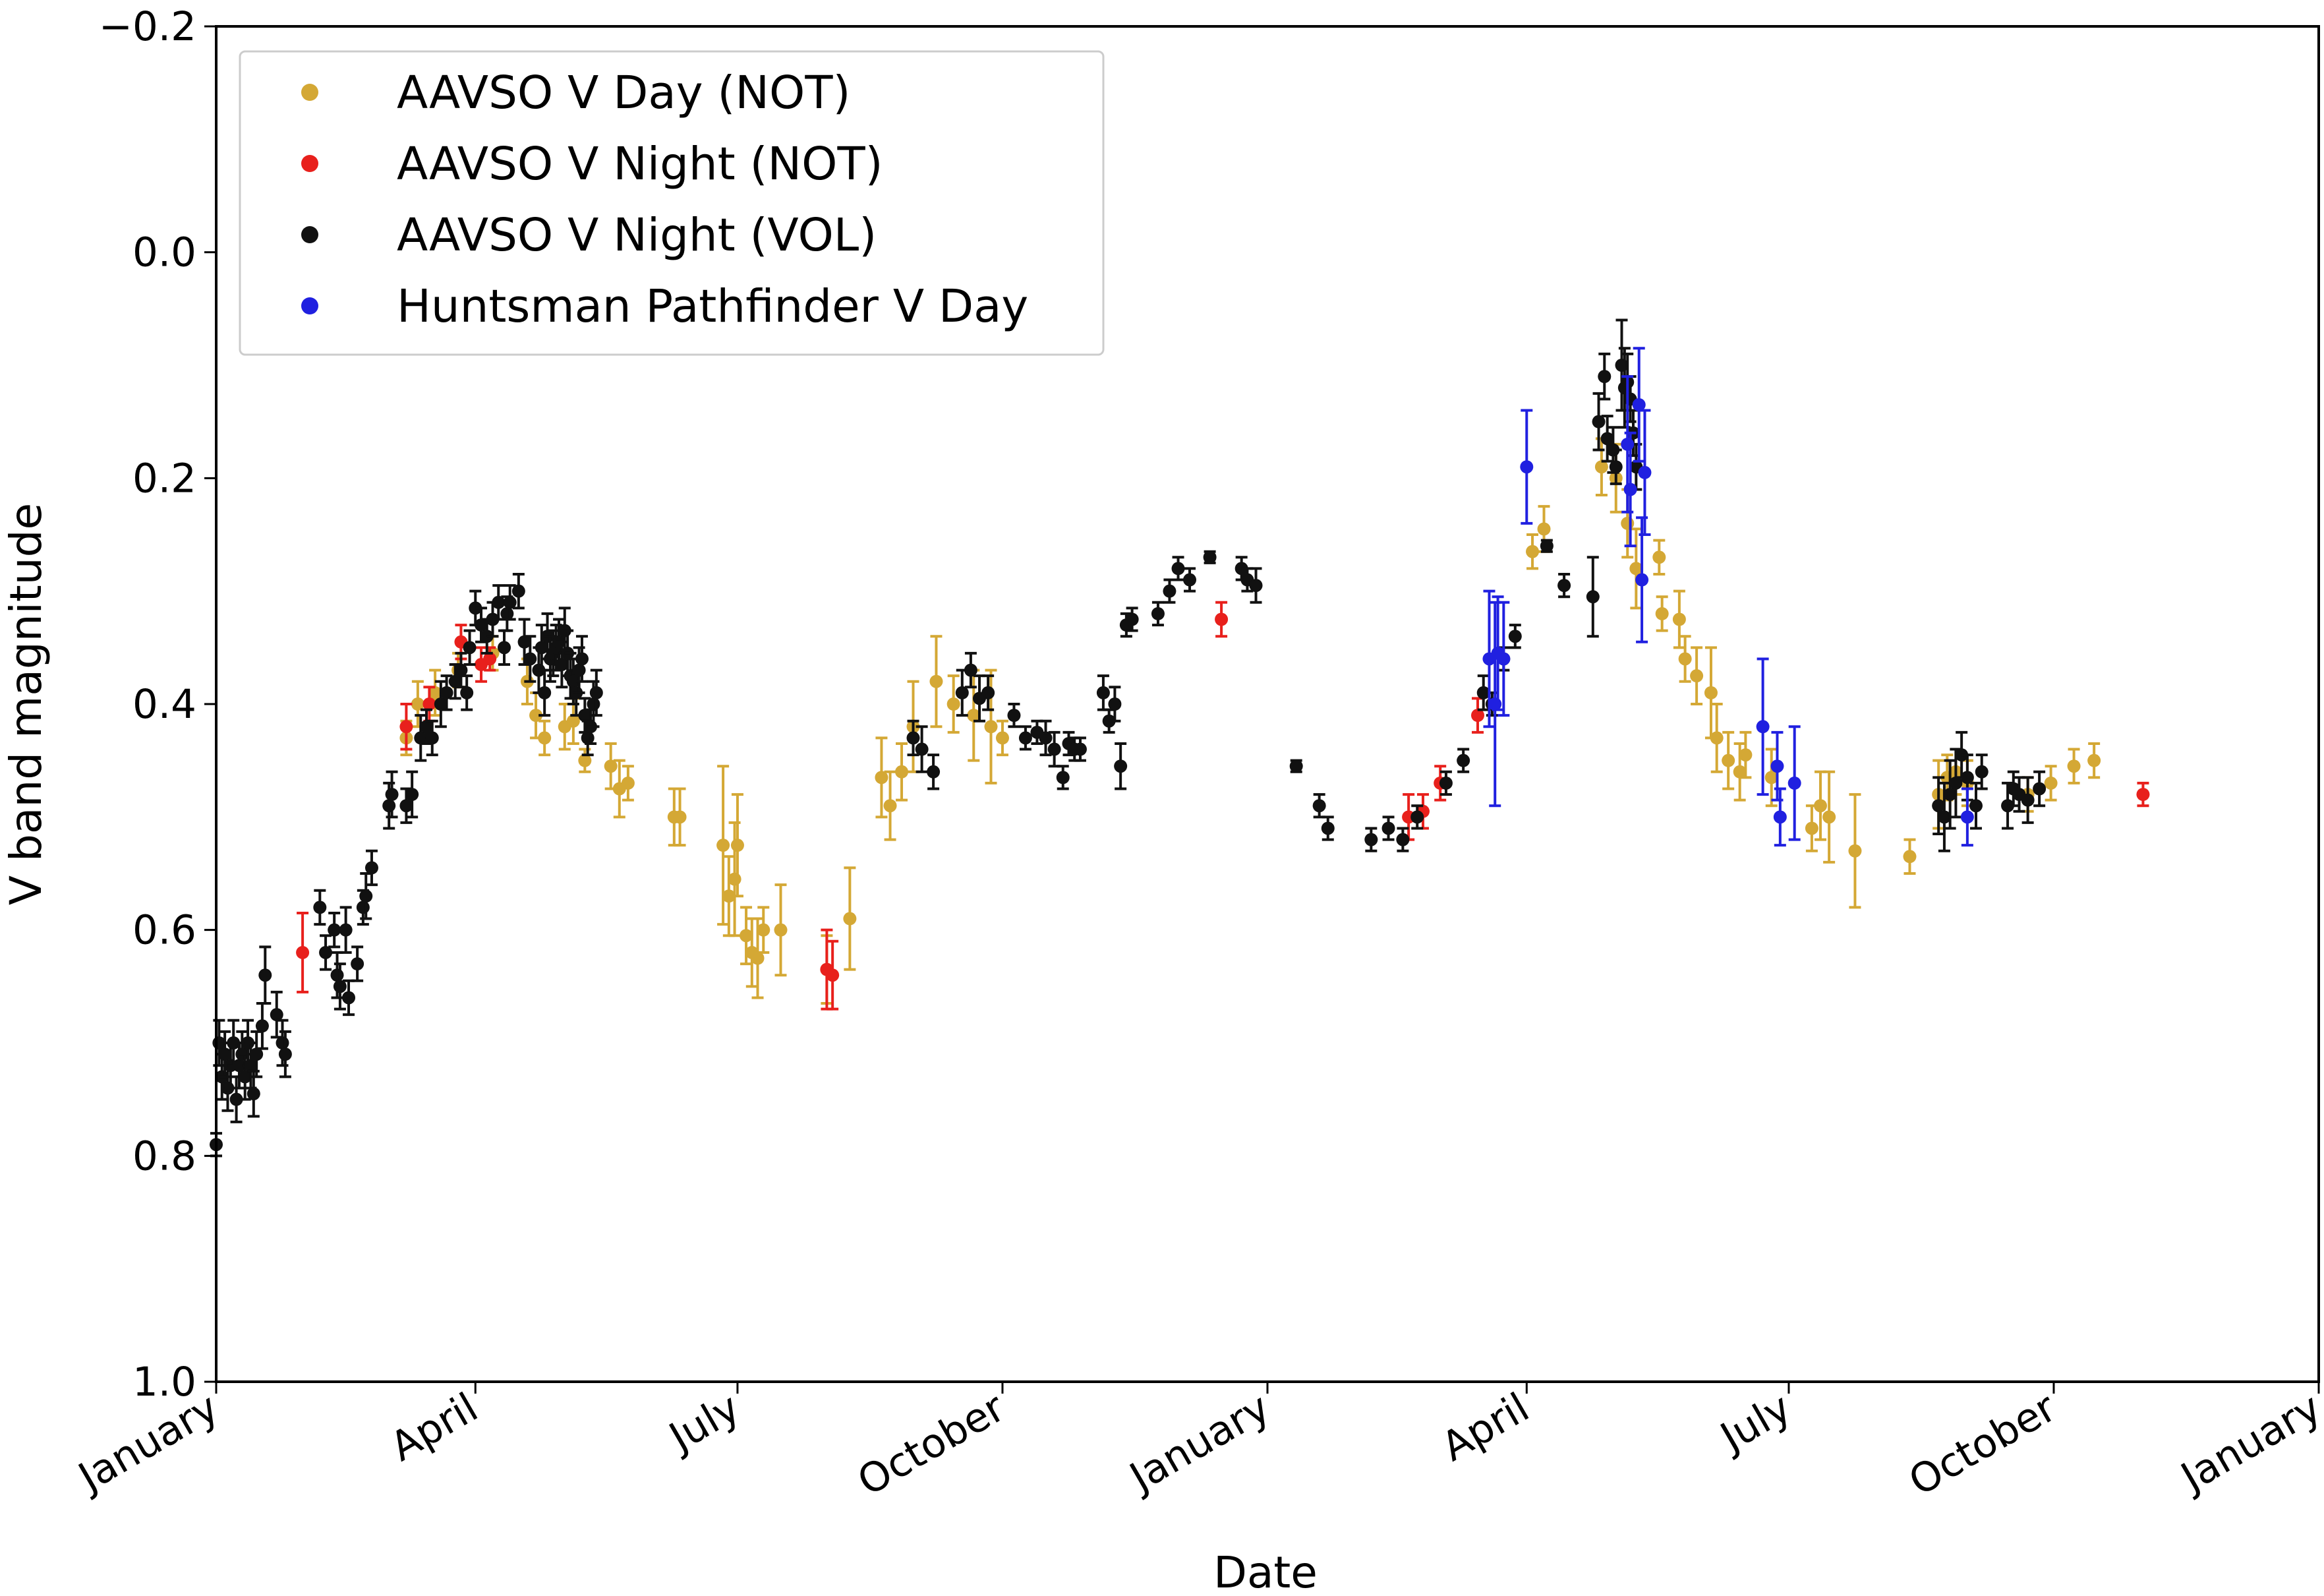 This screenshot has width=2324, height=1596. I want to click on y-tick-label: 0.6, so click(164, 931).